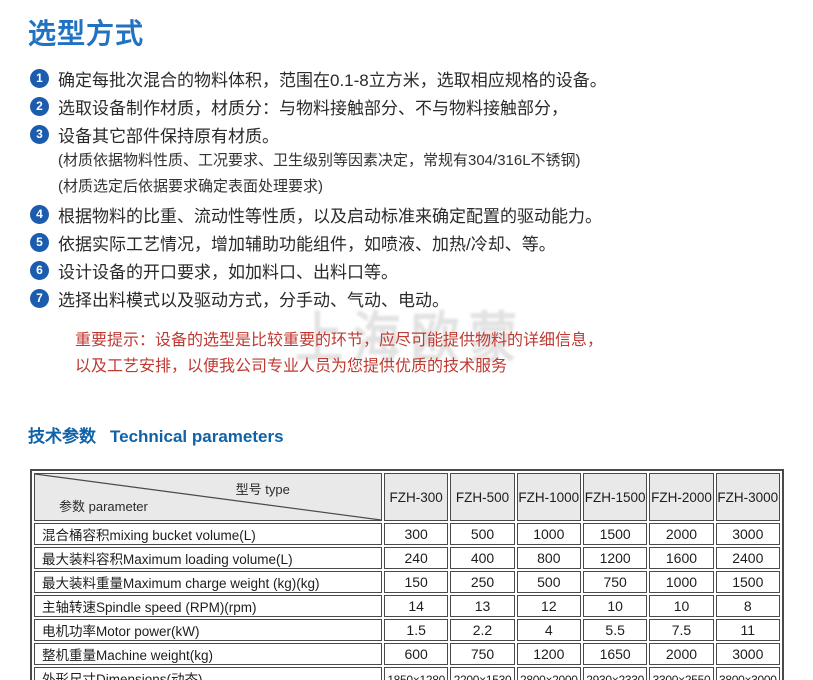 The height and width of the screenshot is (680, 813). What do you see at coordinates (548, 497) in the screenshot?
I see `column-header-model: FZH-1000` at bounding box center [548, 497].